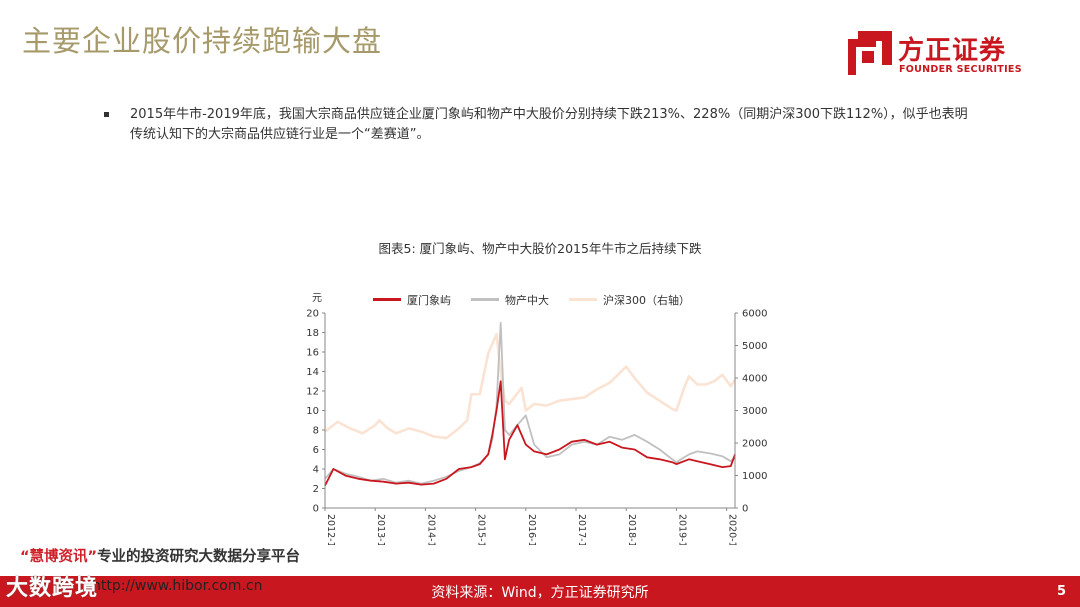  I want to click on x-axis-tick-label: 2017-1, so click(581, 529).